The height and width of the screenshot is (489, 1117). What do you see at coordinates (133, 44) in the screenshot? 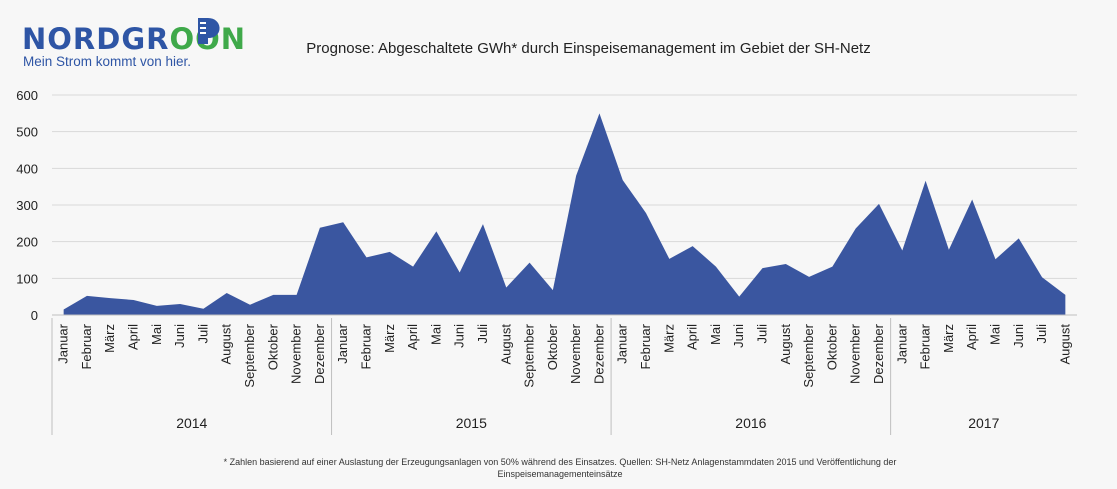
I see `nordgroon-logo: NORDGROON Mein Strom kommt von hier.` at bounding box center [133, 44].